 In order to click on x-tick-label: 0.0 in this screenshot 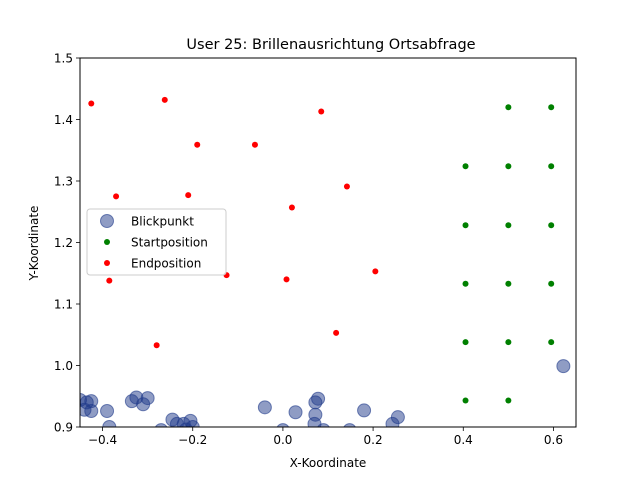, I will do `click(282, 440)`.